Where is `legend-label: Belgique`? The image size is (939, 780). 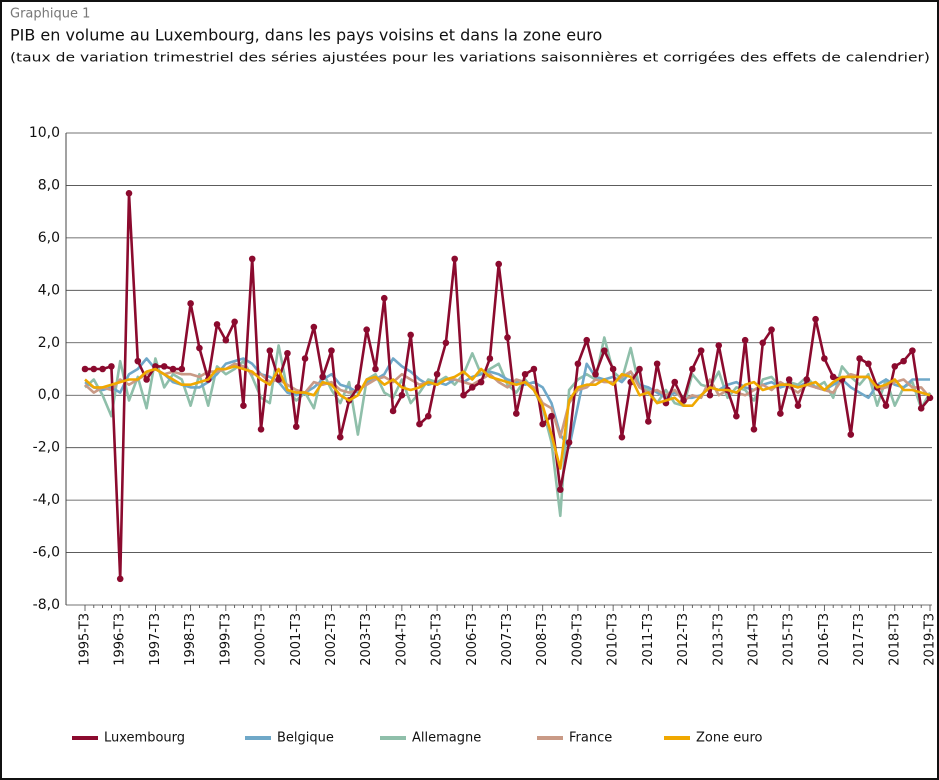
legend-label: Belgique is located at coordinates (305, 738).